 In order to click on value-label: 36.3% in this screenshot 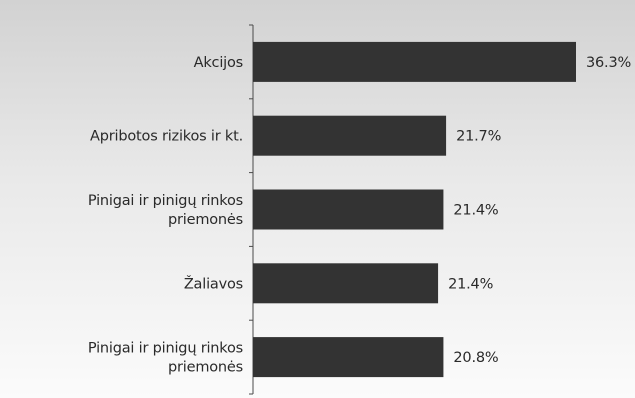, I will do `click(608, 63)`.